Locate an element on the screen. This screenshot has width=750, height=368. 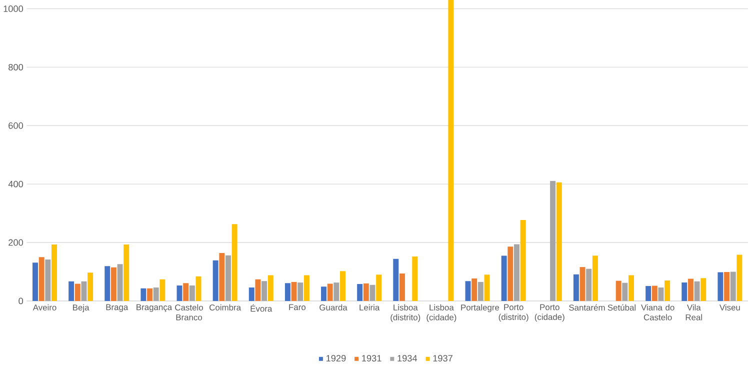
x-tick-label: Évora is located at coordinates (261, 308).